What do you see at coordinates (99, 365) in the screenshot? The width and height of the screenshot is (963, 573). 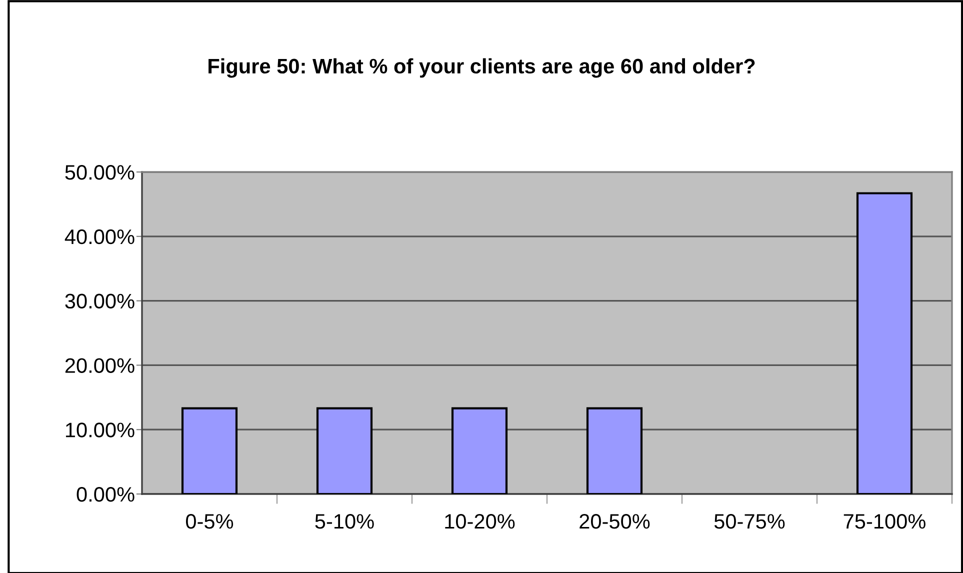 I see `y-tick-label: 20.00%` at bounding box center [99, 365].